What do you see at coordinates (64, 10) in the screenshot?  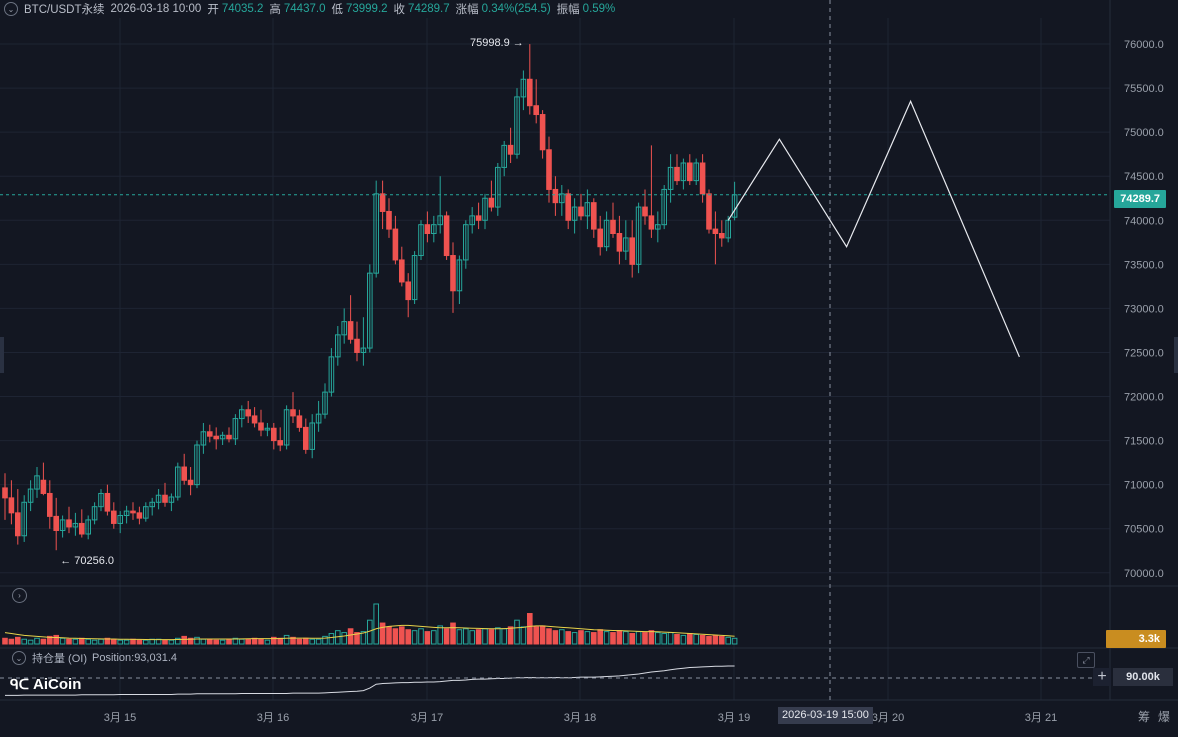 I see `symbol-name: BTC/USDT永续` at bounding box center [64, 10].